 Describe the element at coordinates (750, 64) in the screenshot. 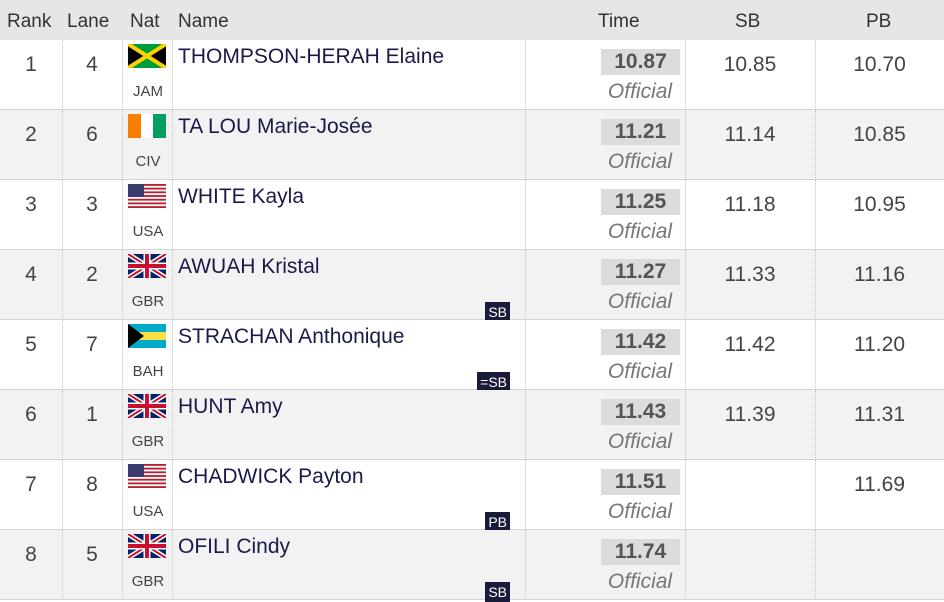

I see `season-best: 10.85` at that location.